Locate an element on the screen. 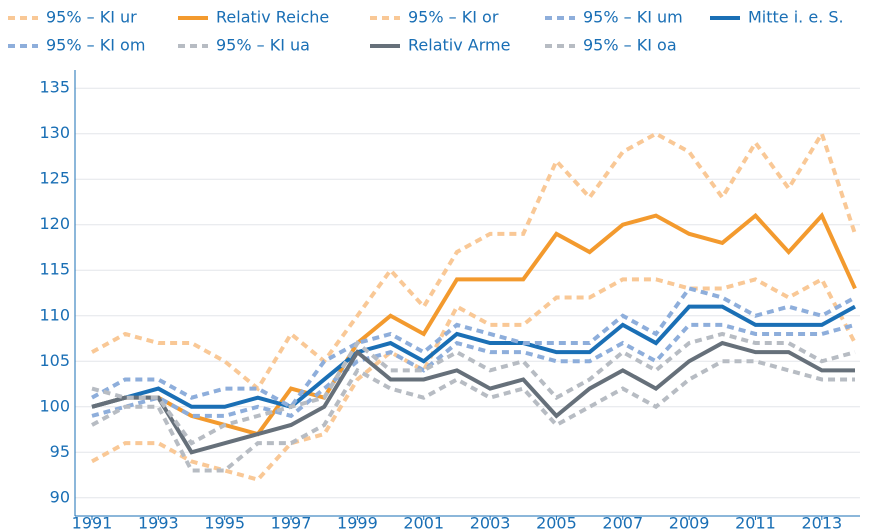 The image size is (870, 531). x-tick-label: 1997 is located at coordinates (291, 522).